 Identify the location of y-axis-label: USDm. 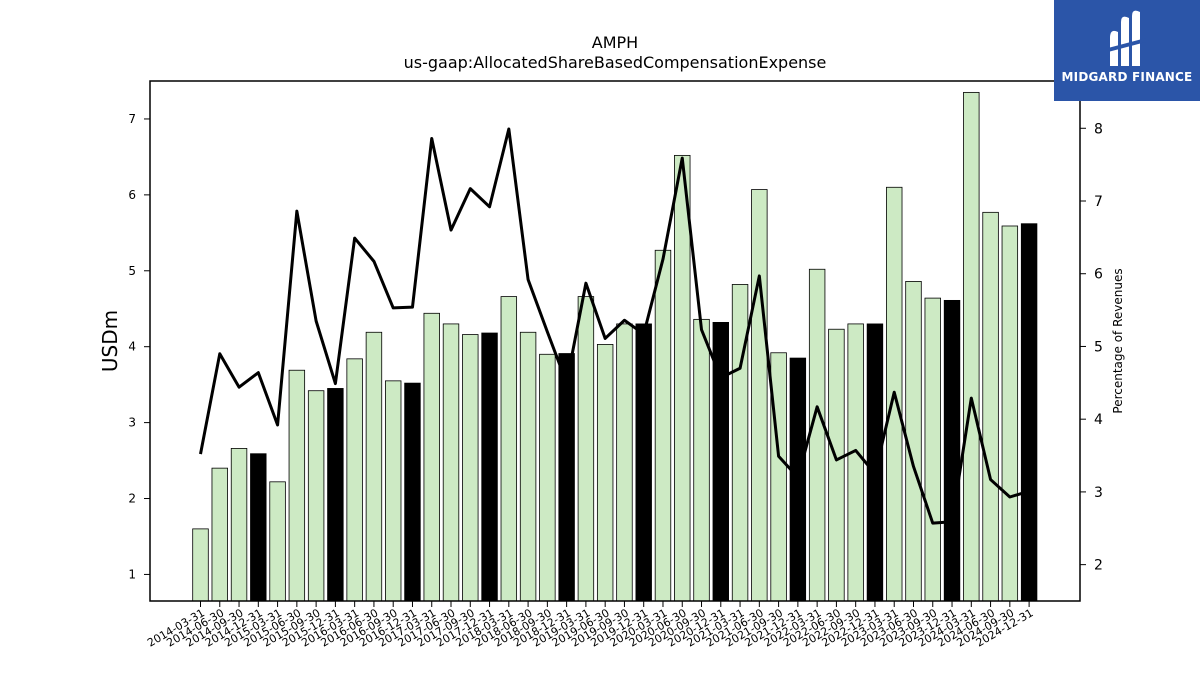
(110, 341).